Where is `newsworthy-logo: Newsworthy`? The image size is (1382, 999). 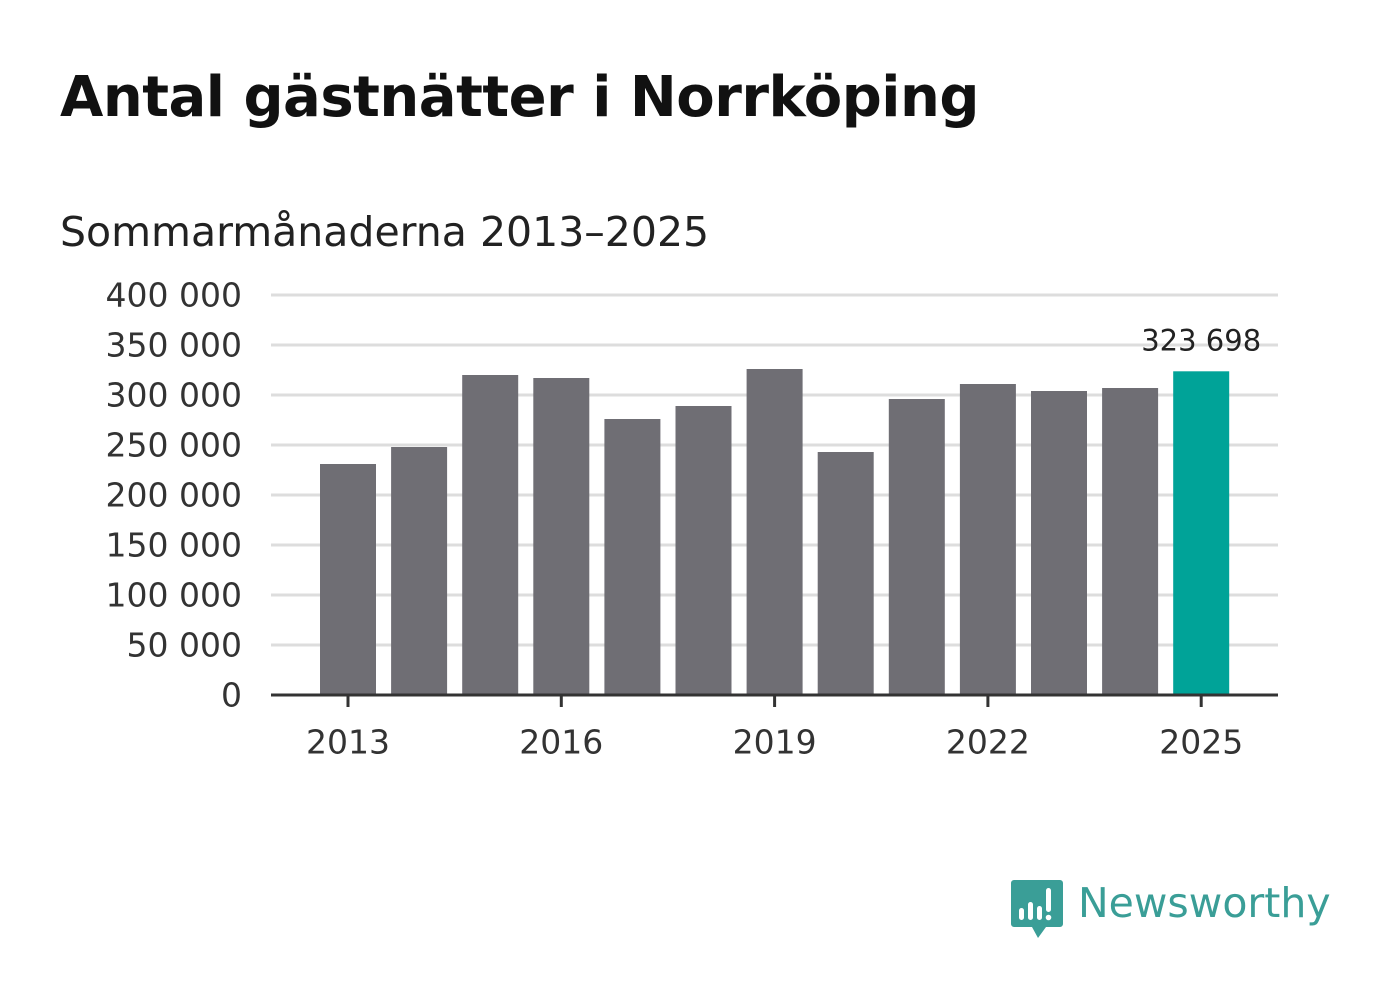
newsworthy-logo: Newsworthy is located at coordinates (1170, 910).